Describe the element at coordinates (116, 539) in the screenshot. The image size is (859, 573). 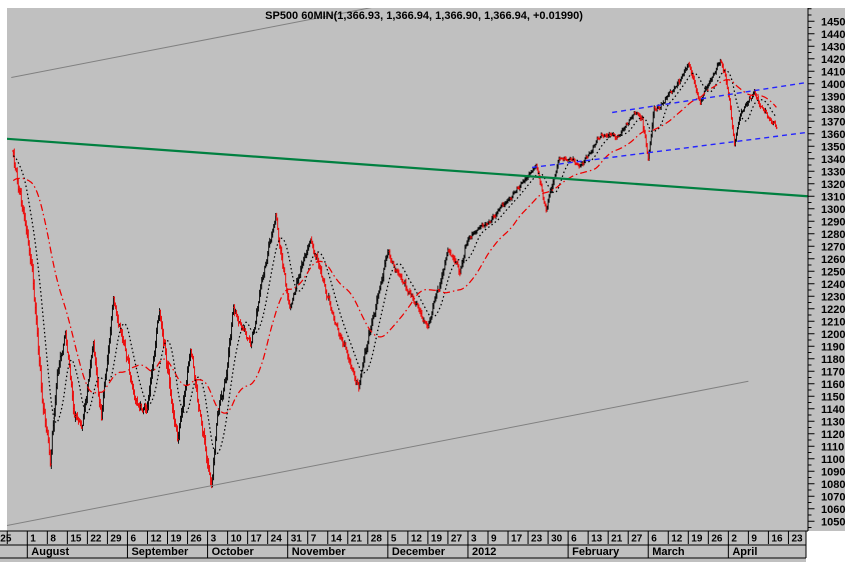
I see `x-day-label: 29` at that location.